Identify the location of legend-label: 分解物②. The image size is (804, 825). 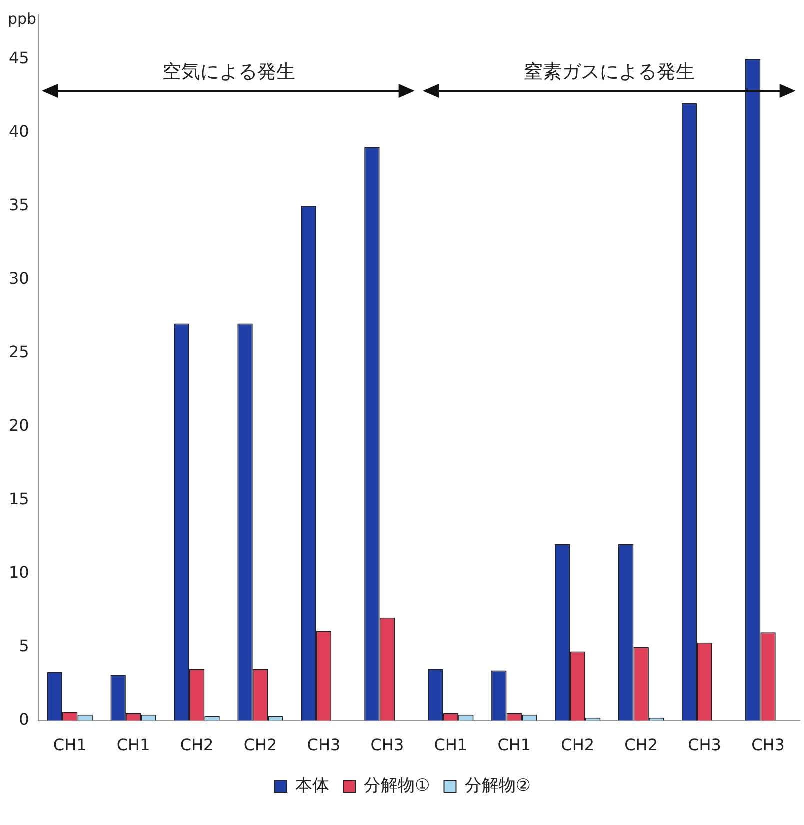
(497, 786).